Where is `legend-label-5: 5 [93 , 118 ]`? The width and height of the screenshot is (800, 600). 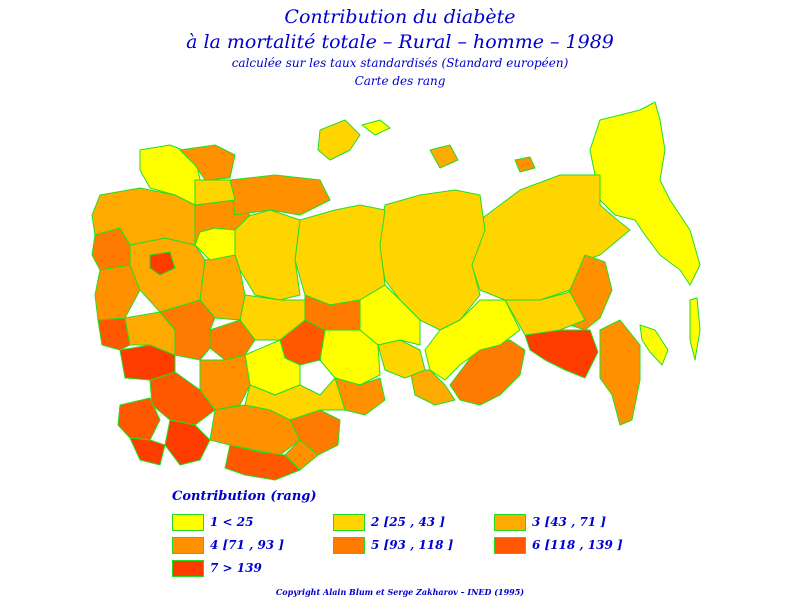
legend-label-5: 5 [93 , 118 ] is located at coordinates (412, 545).